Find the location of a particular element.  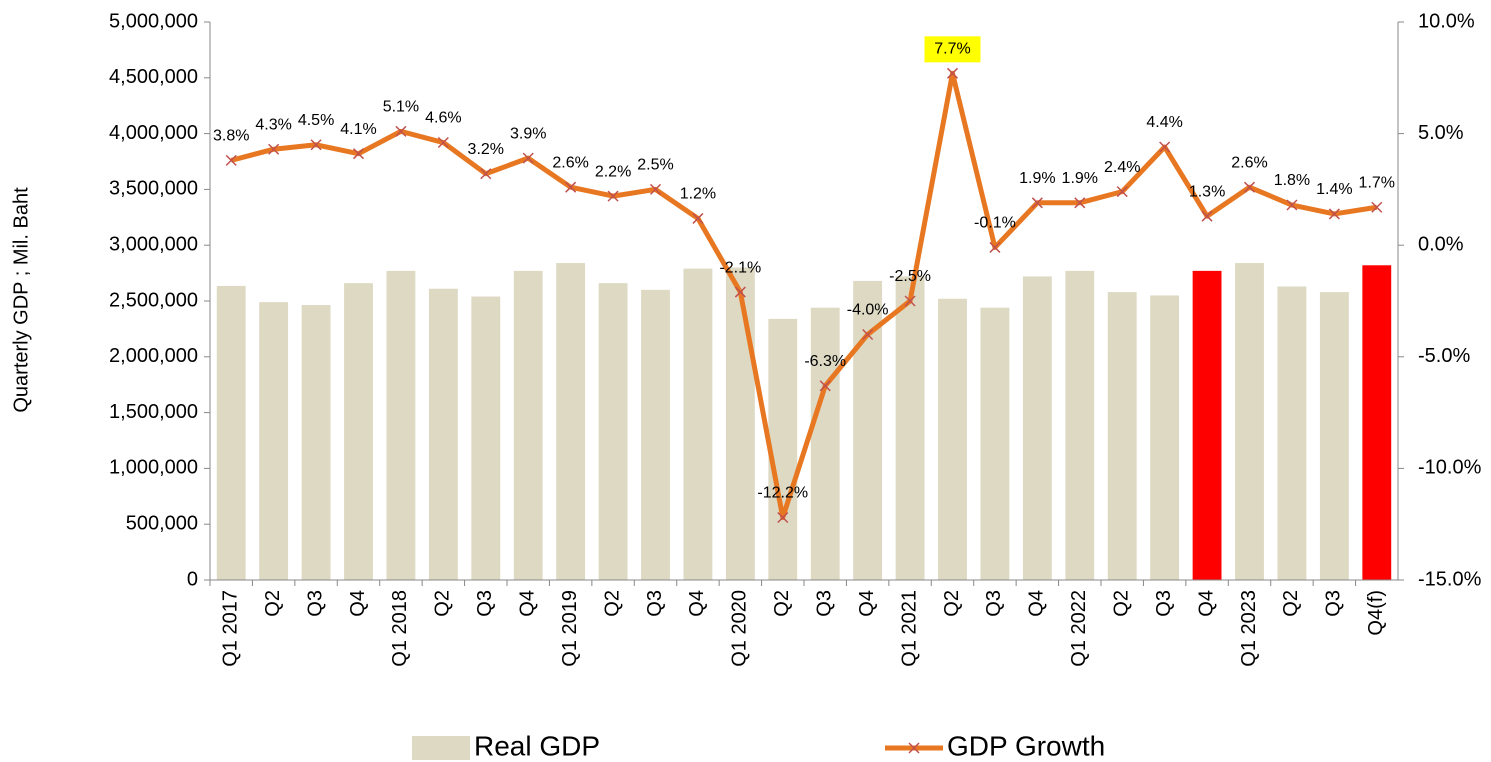

y-tick-label: 3,500,000 is located at coordinates (153, 189).